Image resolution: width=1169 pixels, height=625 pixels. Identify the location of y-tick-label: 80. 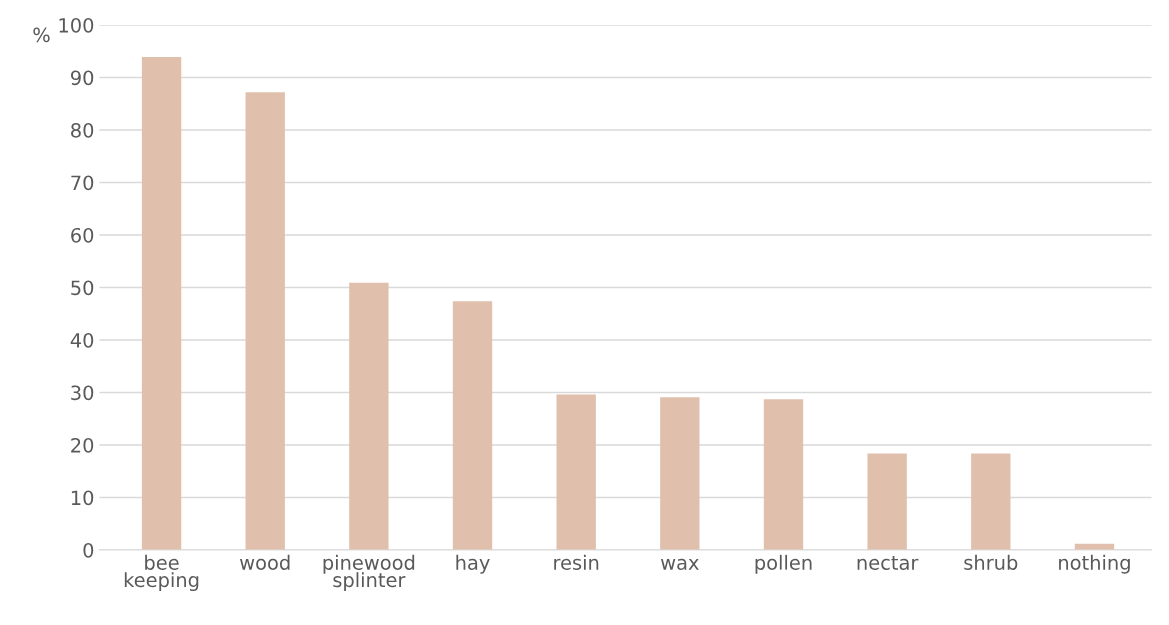
(82, 130).